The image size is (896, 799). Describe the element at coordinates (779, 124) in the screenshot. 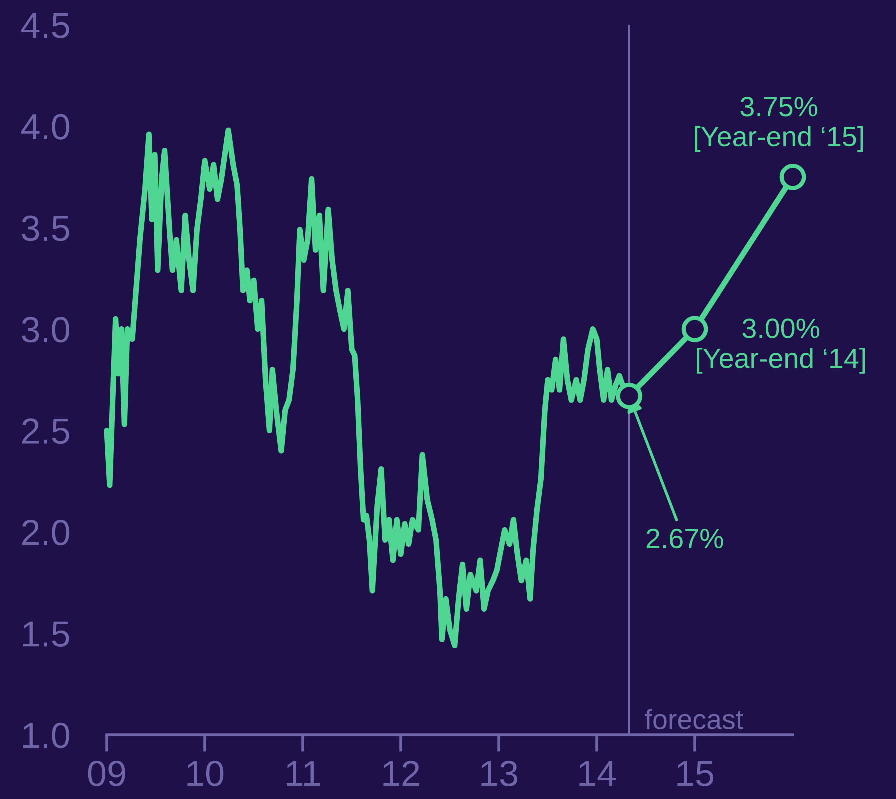

I see `annotation: 3.75% [Year-end ‘15]` at that location.